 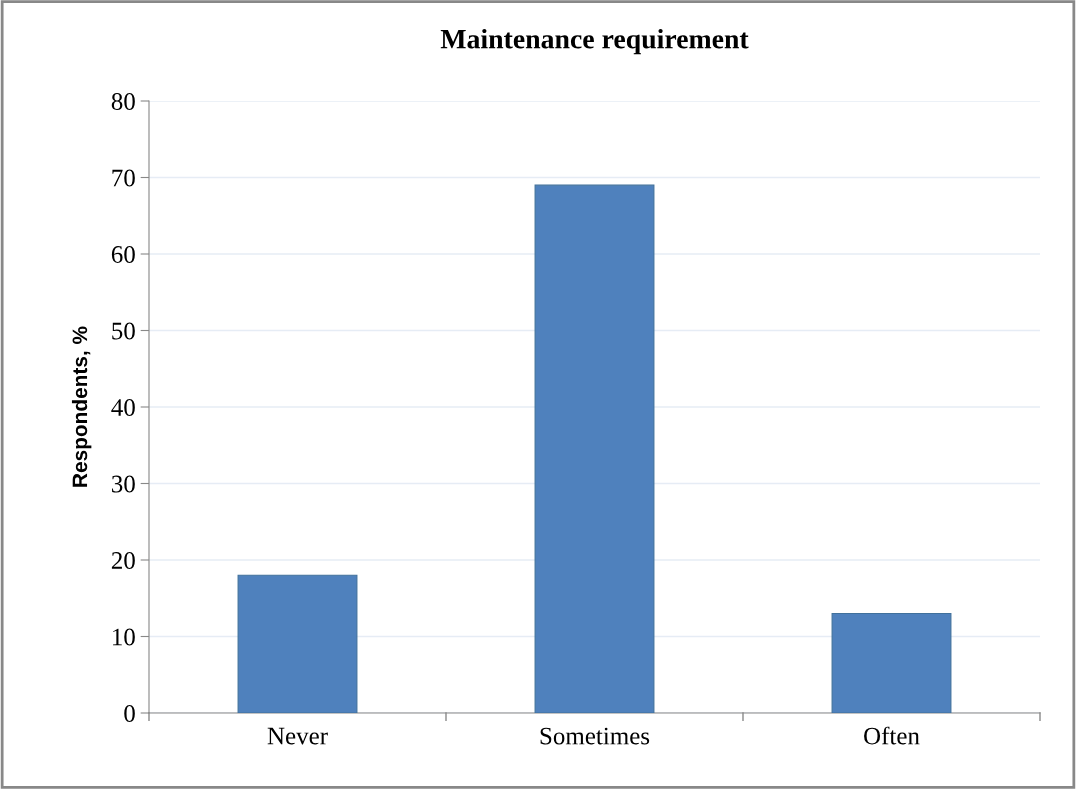 What do you see at coordinates (297, 736) in the screenshot?
I see `x-tick-label: Never` at bounding box center [297, 736].